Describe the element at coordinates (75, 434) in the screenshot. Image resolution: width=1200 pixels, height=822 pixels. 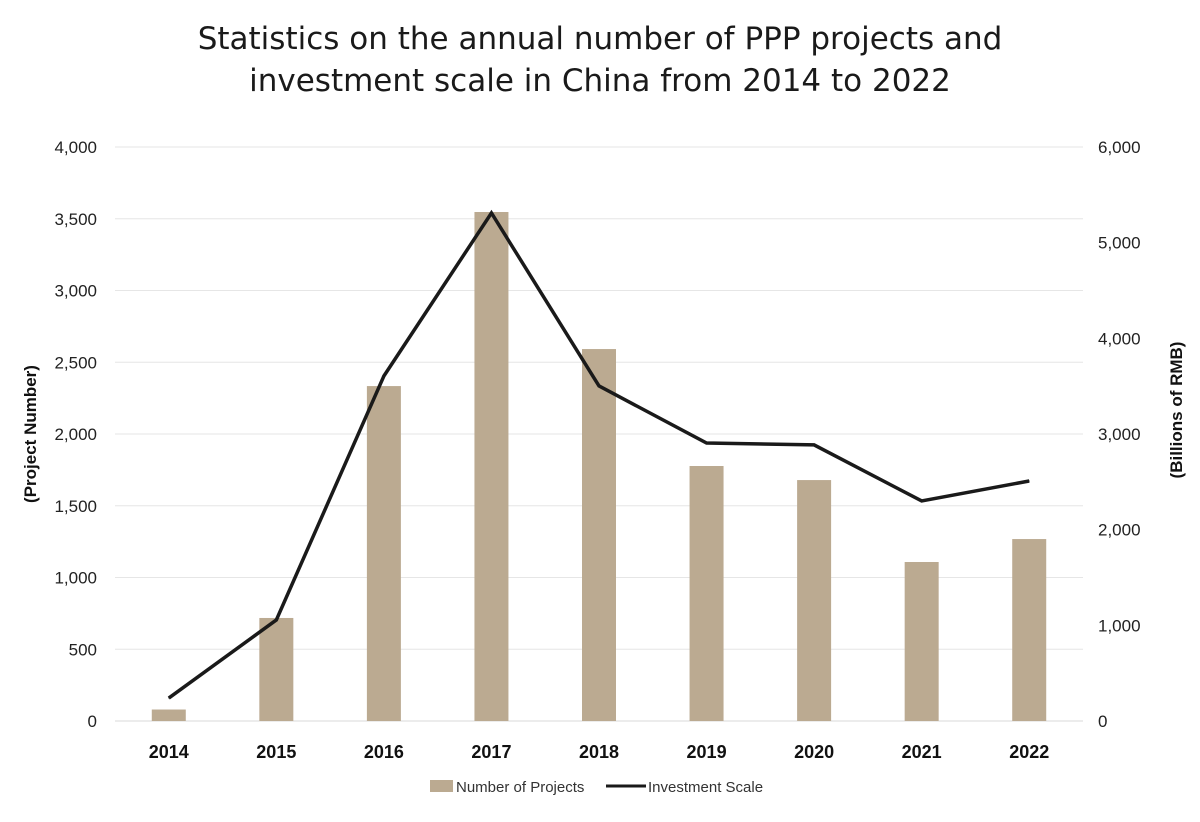
I see `y-tick-label: 2,000` at that location.